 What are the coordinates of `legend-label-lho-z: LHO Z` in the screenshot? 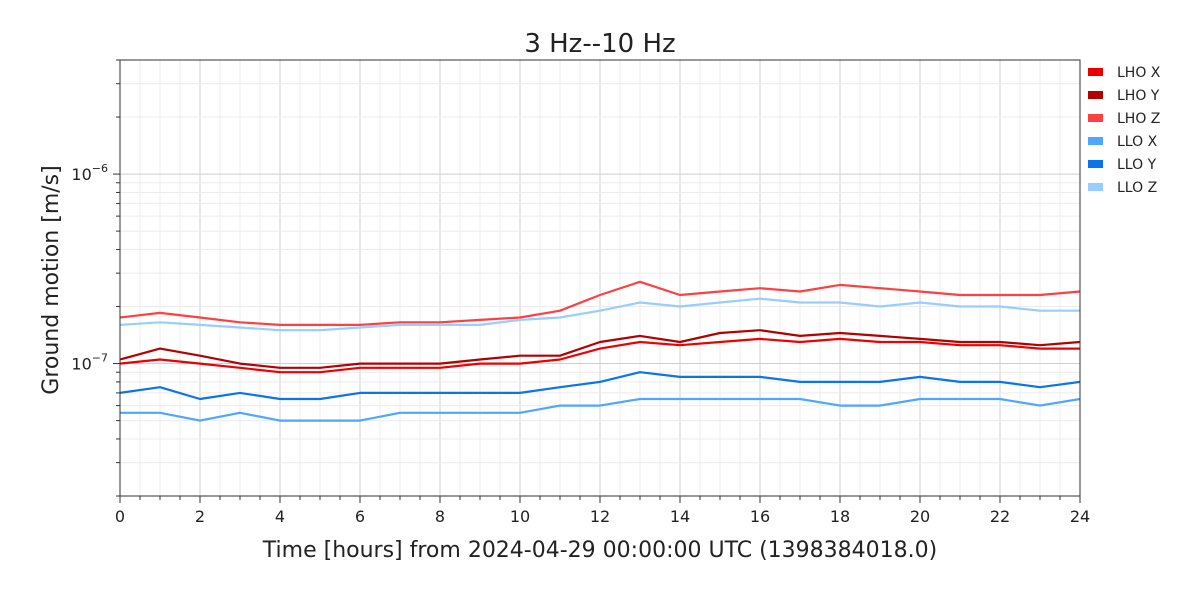 It's located at (1138, 119).